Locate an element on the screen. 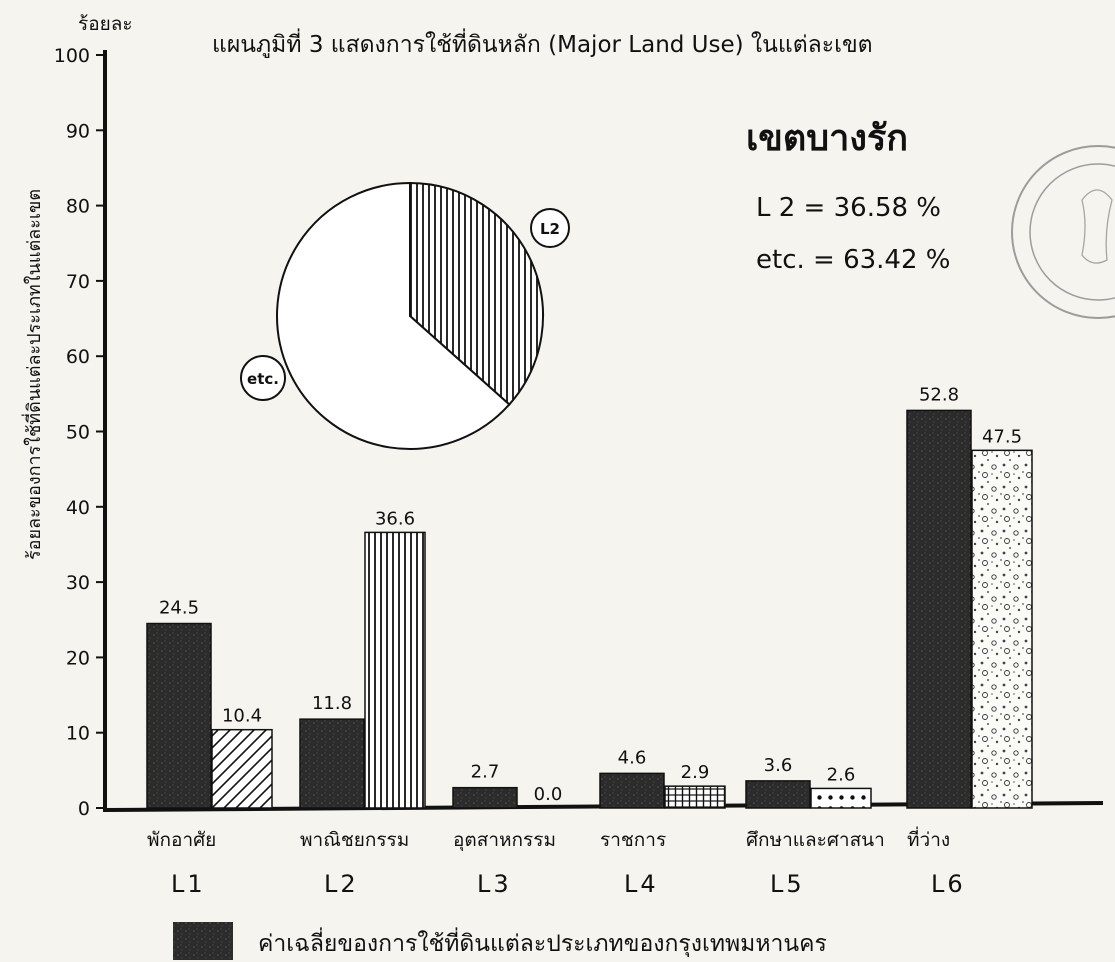  category-label: พาณิชยกรรม is located at coordinates (354, 840).